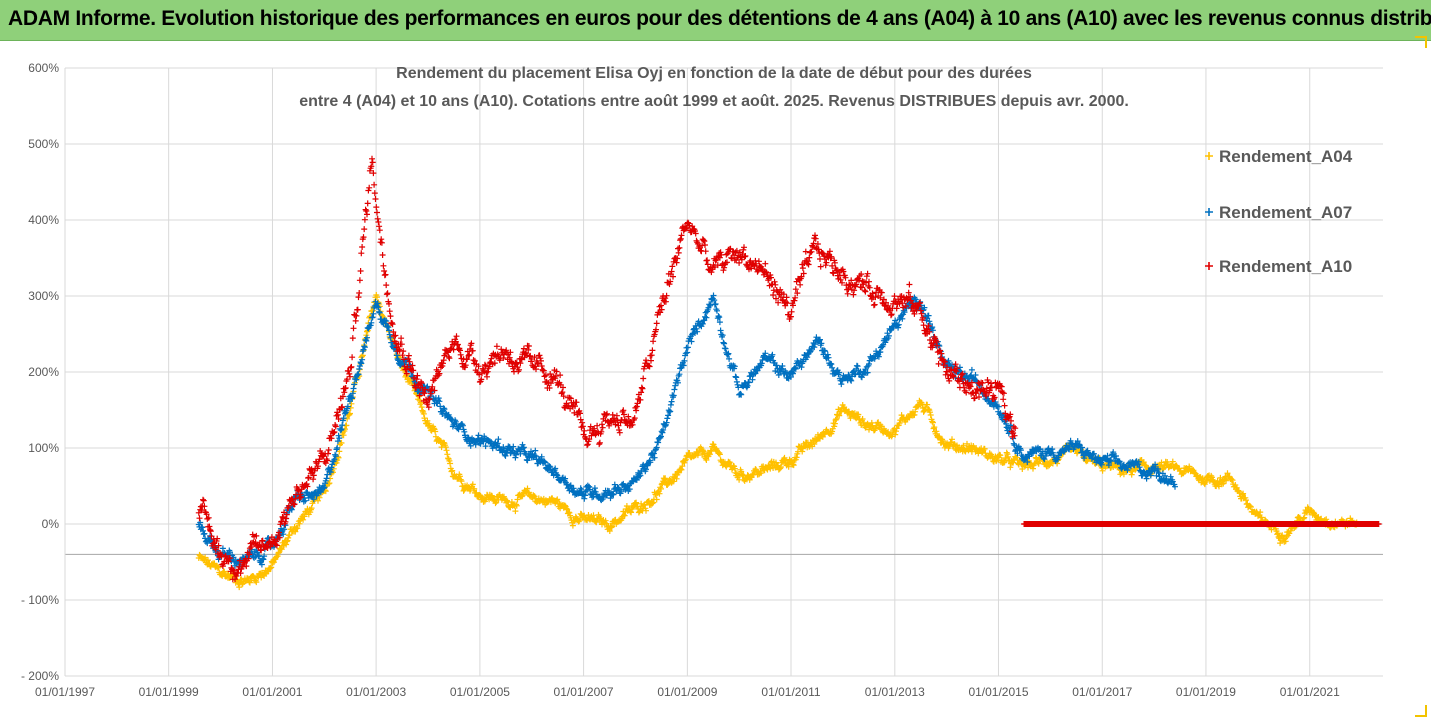 The image size is (1431, 721). I want to click on y-tick-label: 500%, so click(43, 144).